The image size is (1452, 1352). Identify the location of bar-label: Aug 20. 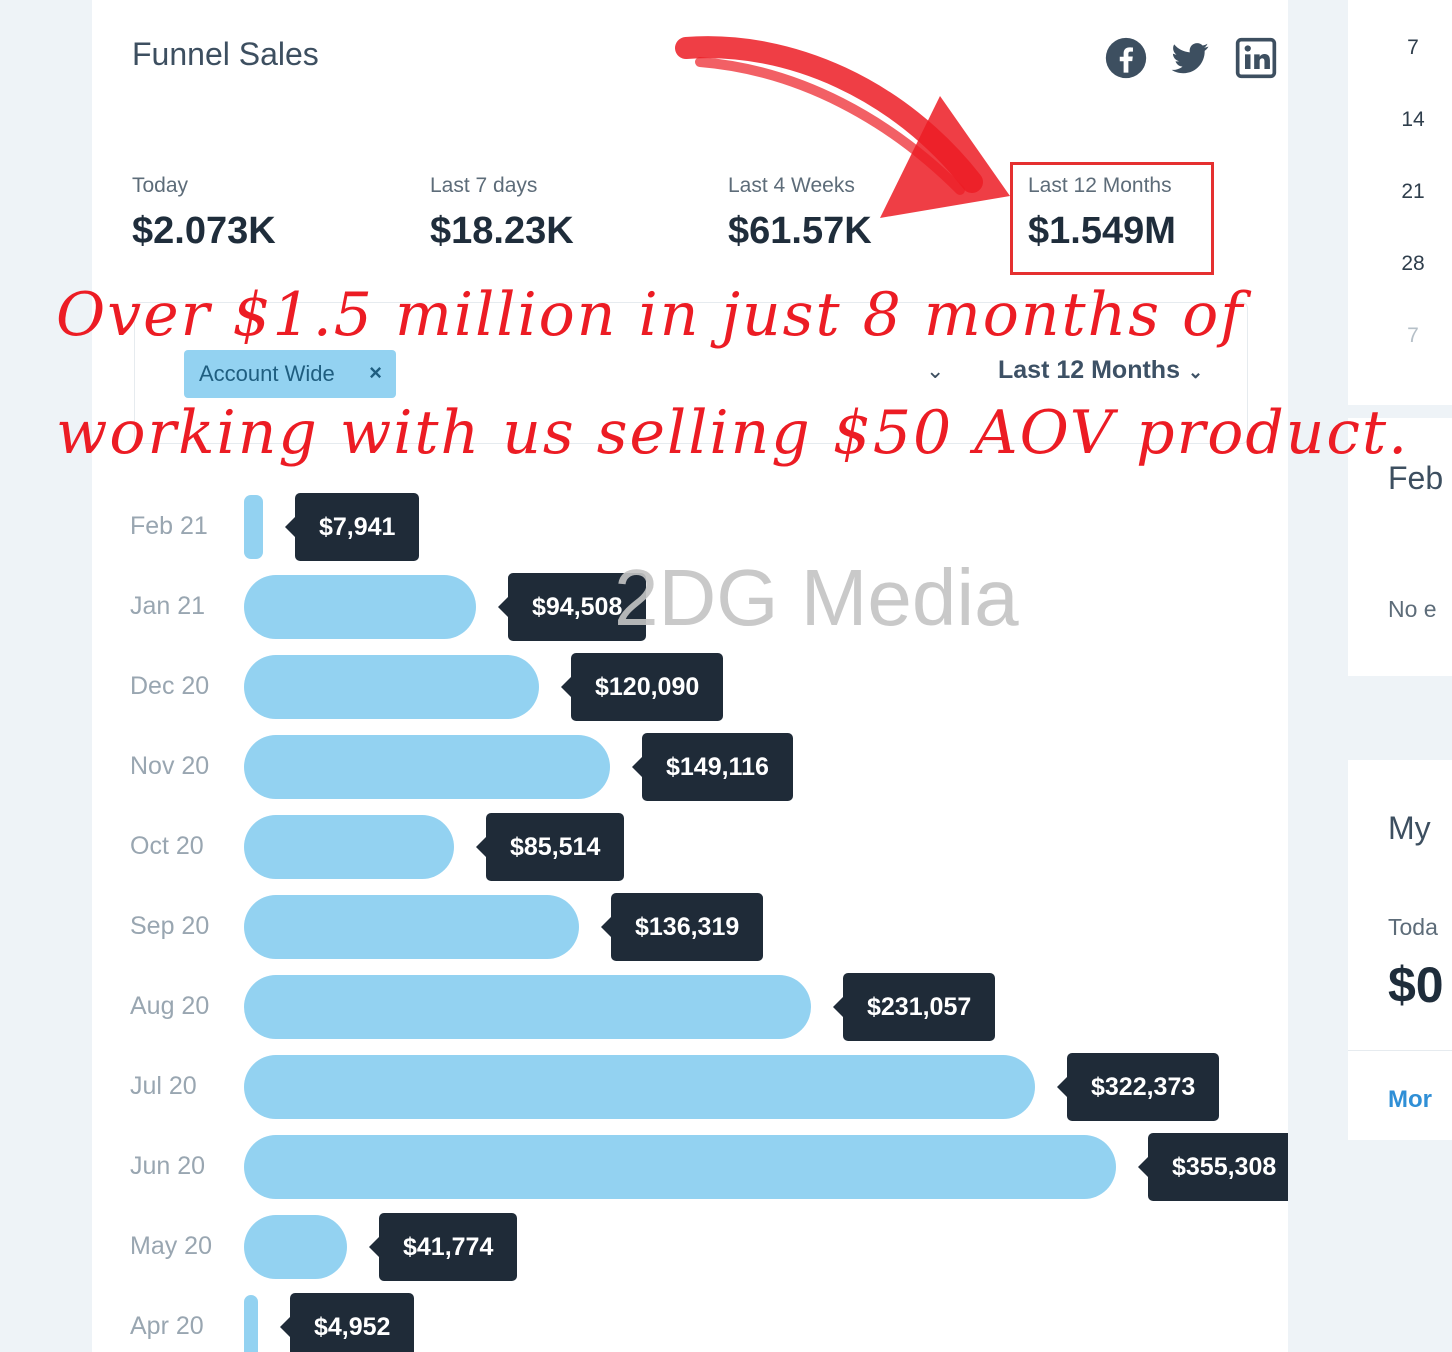
(170, 1006).